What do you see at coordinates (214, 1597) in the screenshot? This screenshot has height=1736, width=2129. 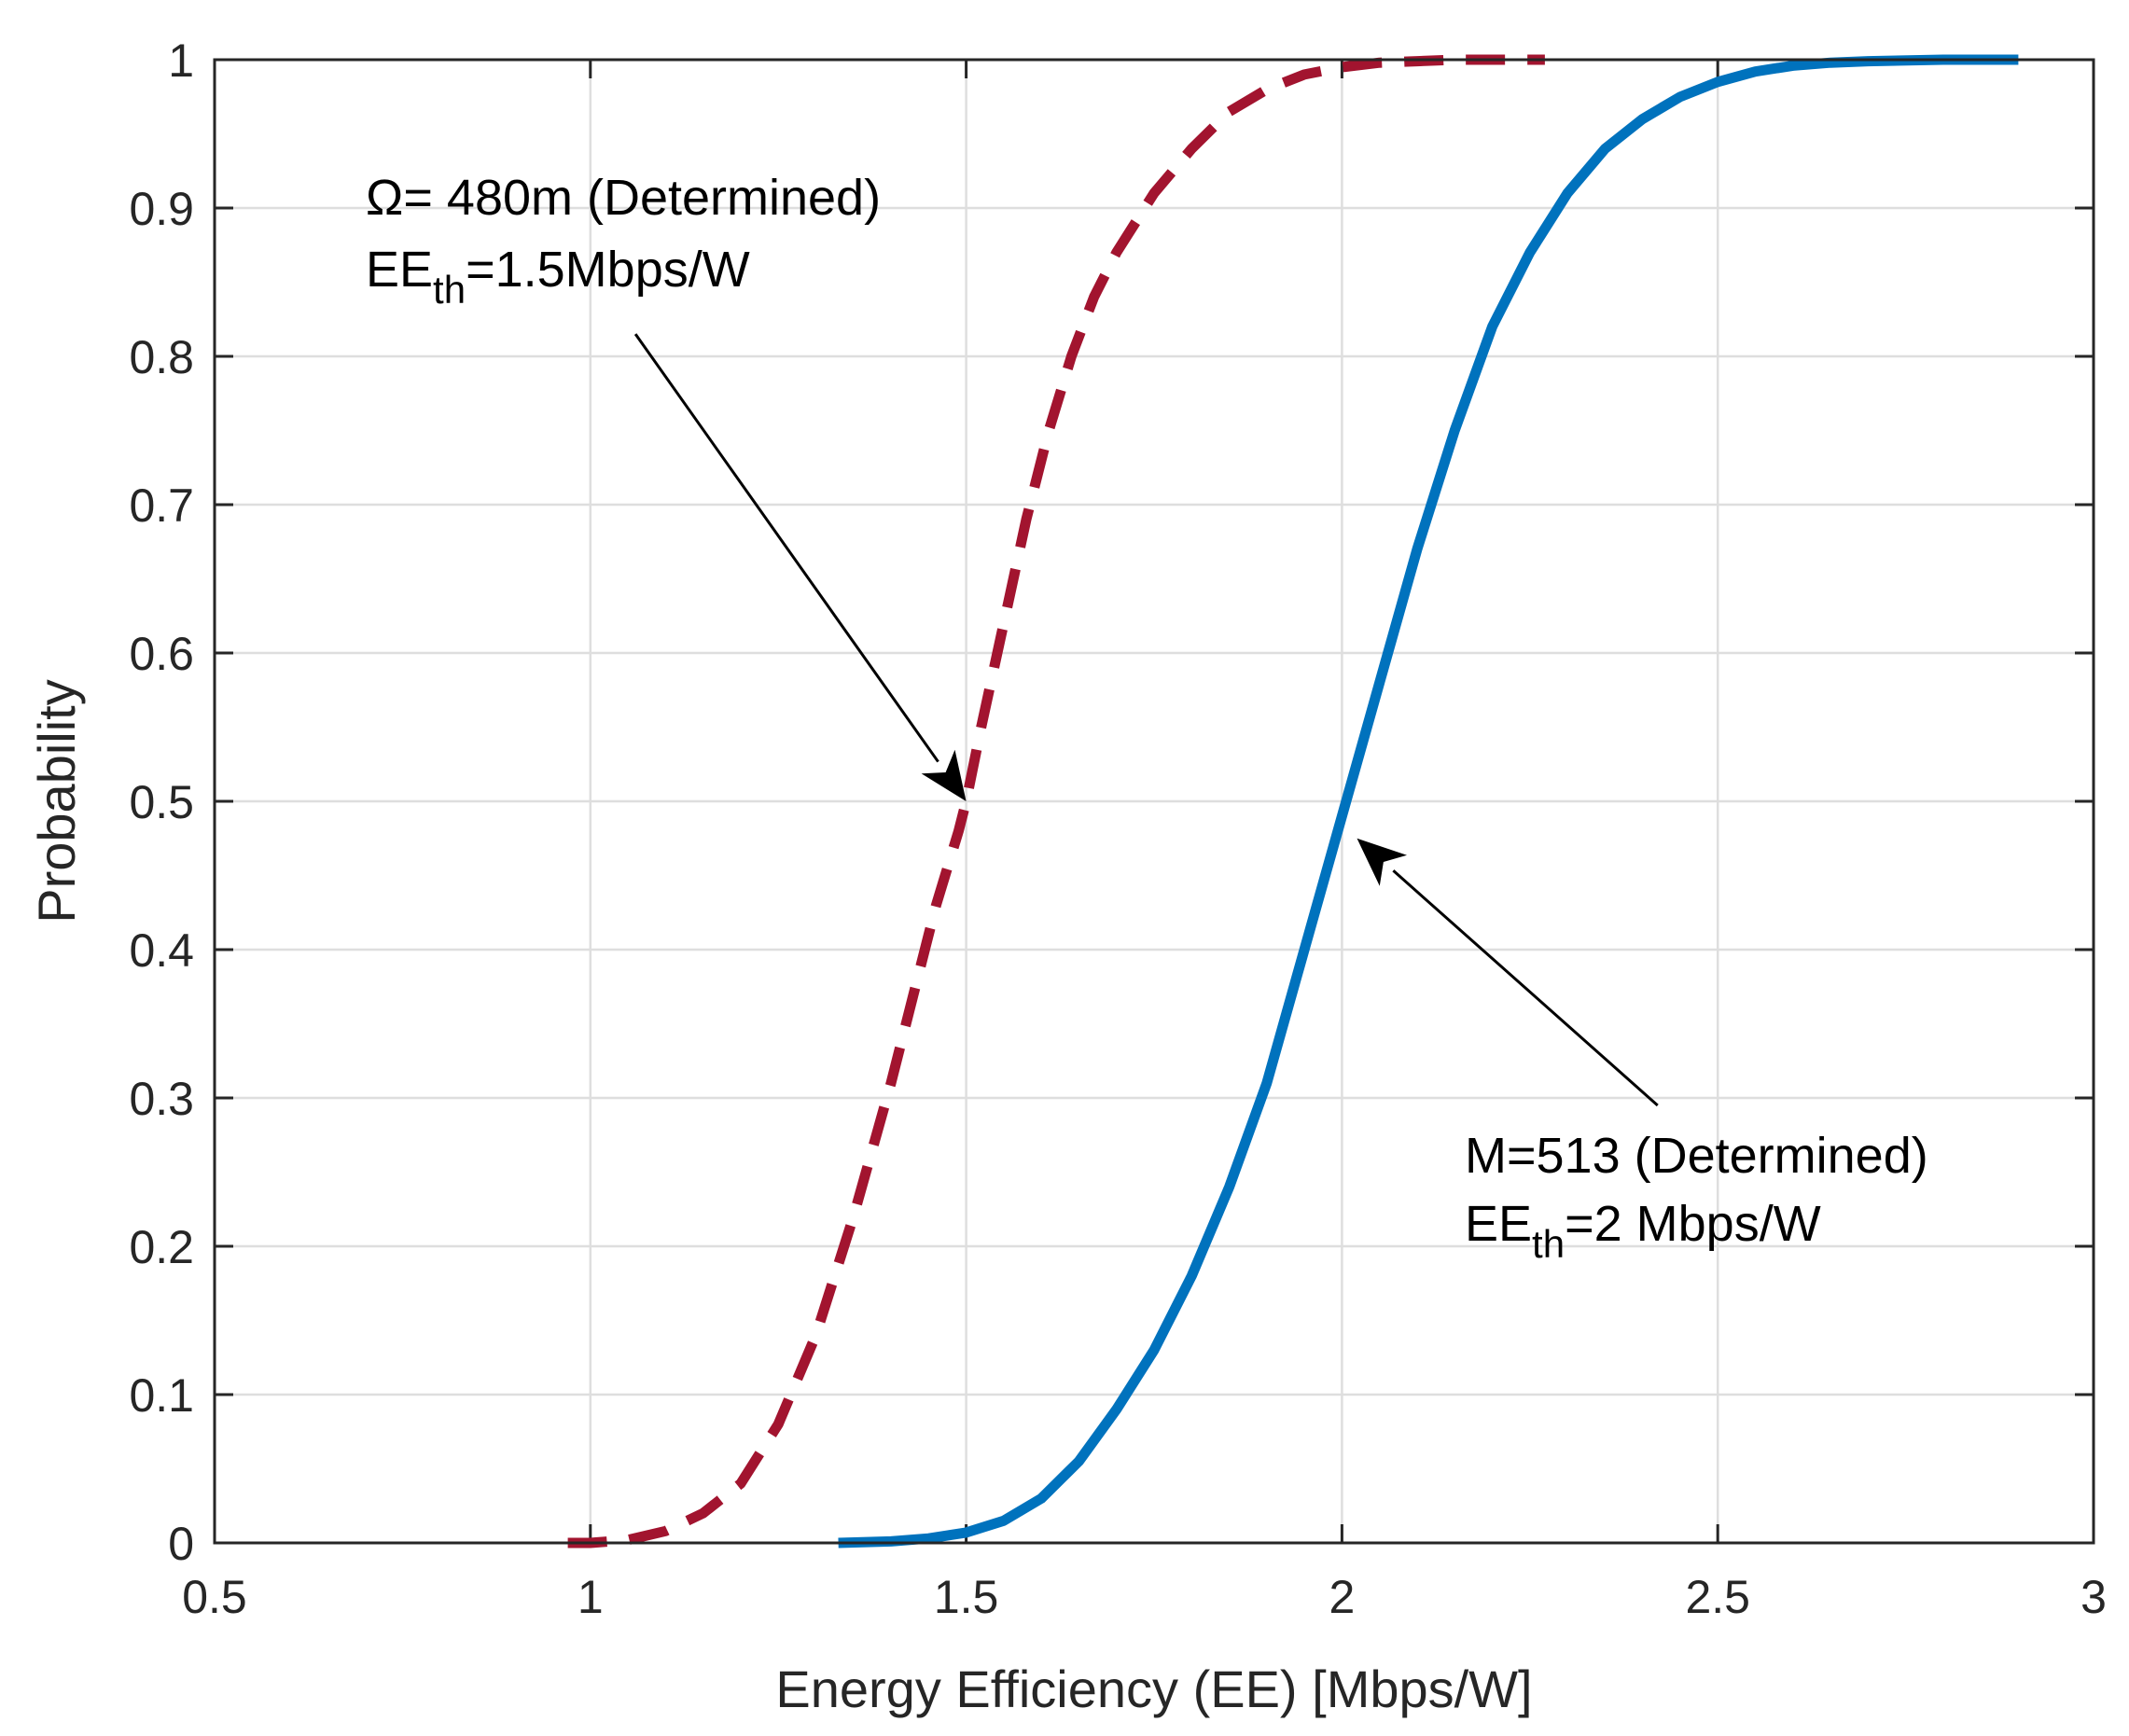 I see `x-tick-label-0: 0.5` at bounding box center [214, 1597].